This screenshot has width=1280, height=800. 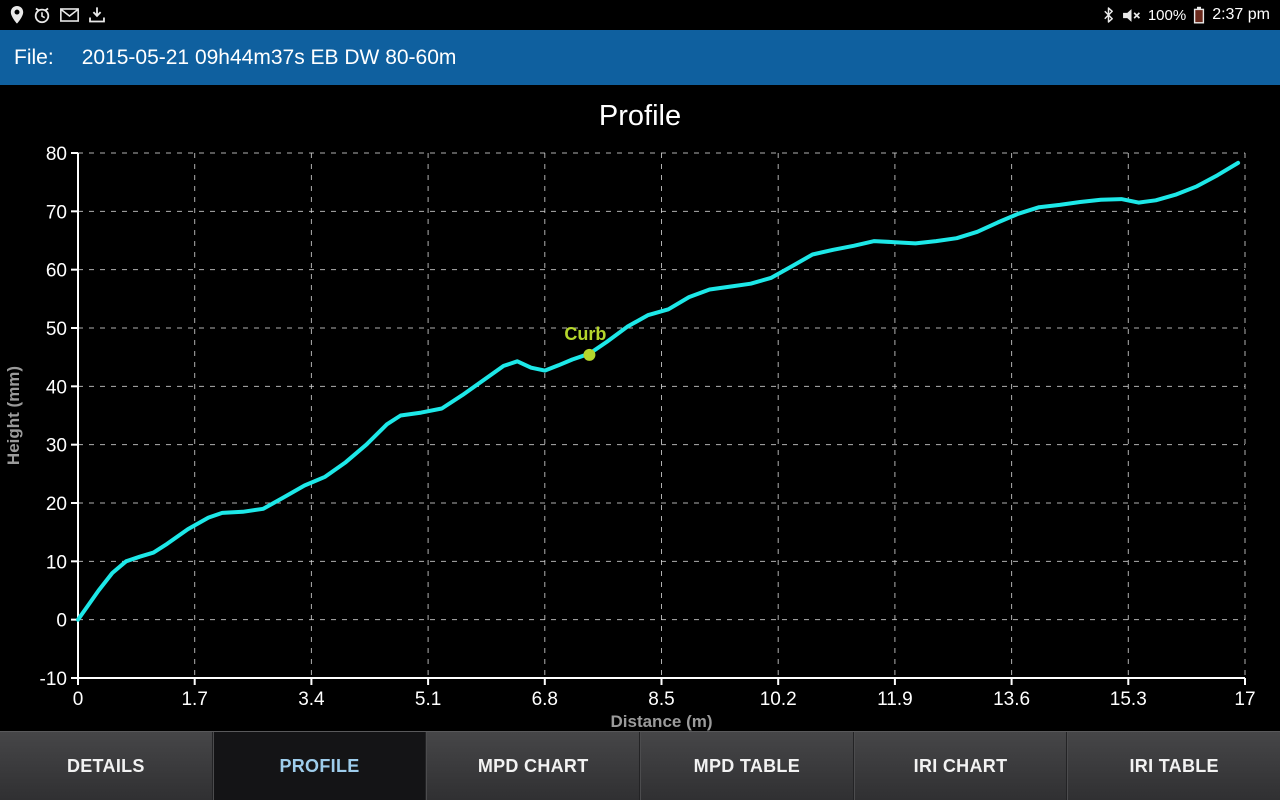 What do you see at coordinates (319, 766) in the screenshot?
I see `tab-profile: PROFILE` at bounding box center [319, 766].